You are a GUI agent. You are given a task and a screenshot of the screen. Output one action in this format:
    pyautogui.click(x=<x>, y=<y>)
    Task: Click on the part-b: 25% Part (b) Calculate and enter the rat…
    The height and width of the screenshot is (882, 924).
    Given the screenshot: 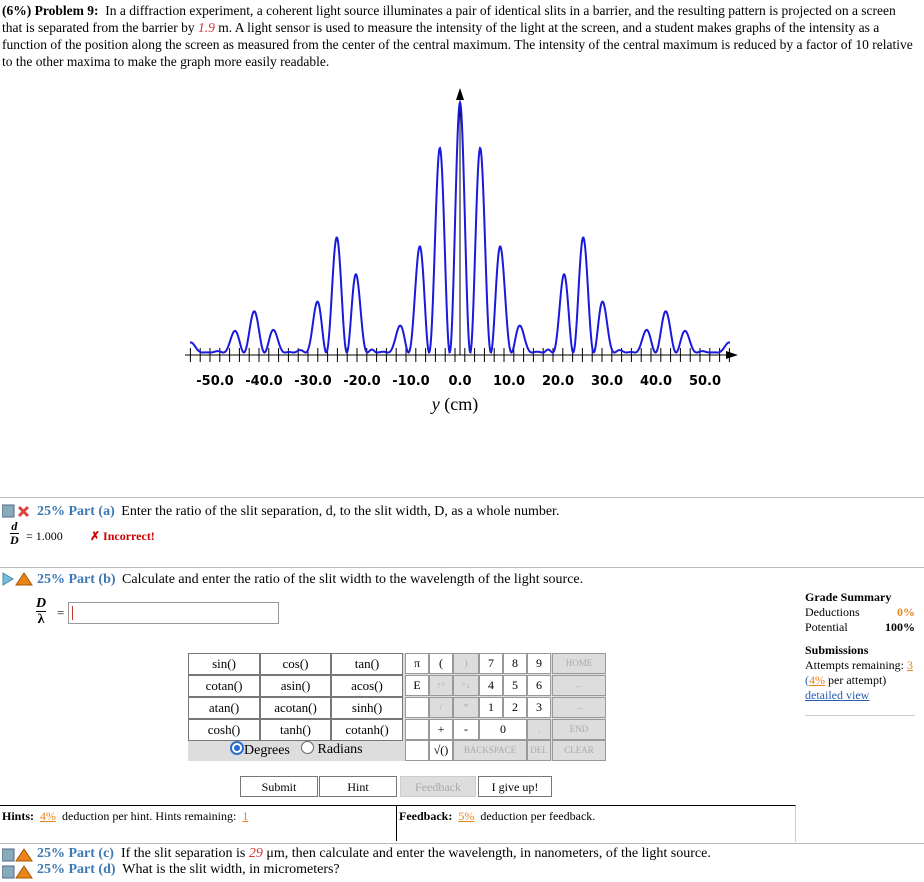 What is the action you would take?
    pyautogui.click(x=310, y=579)
    